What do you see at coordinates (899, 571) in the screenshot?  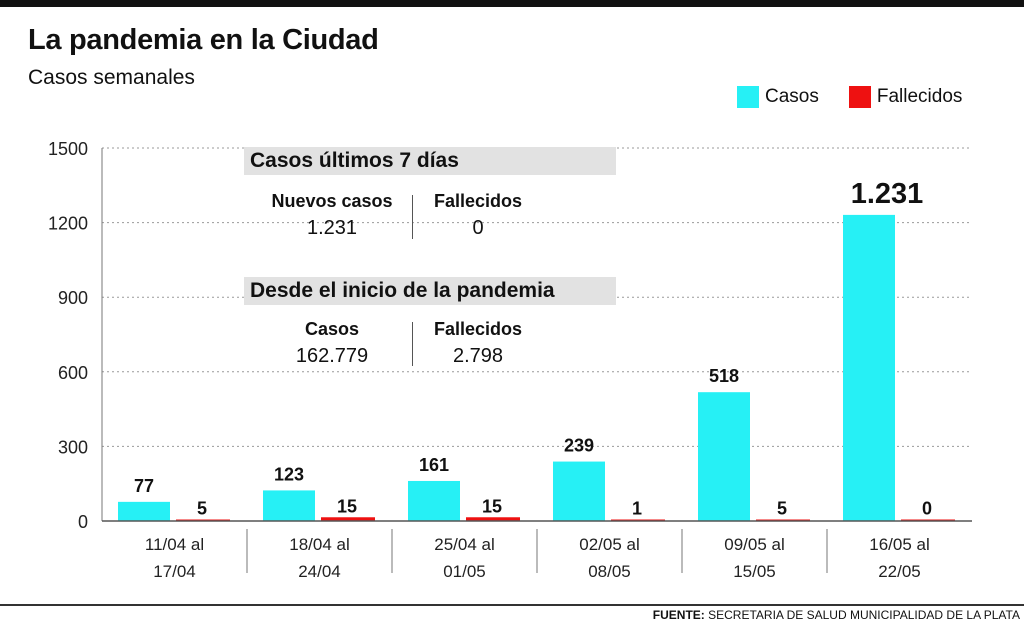 I see `x-tick-label: 22/05` at bounding box center [899, 571].